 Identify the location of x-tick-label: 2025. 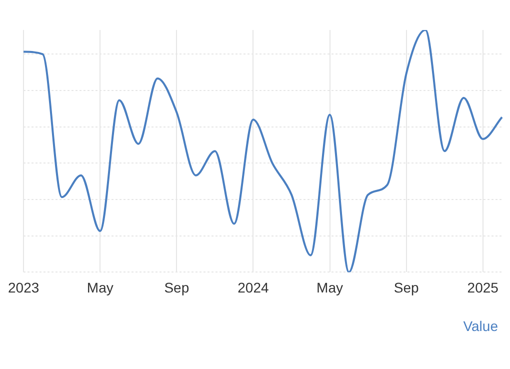
(483, 287).